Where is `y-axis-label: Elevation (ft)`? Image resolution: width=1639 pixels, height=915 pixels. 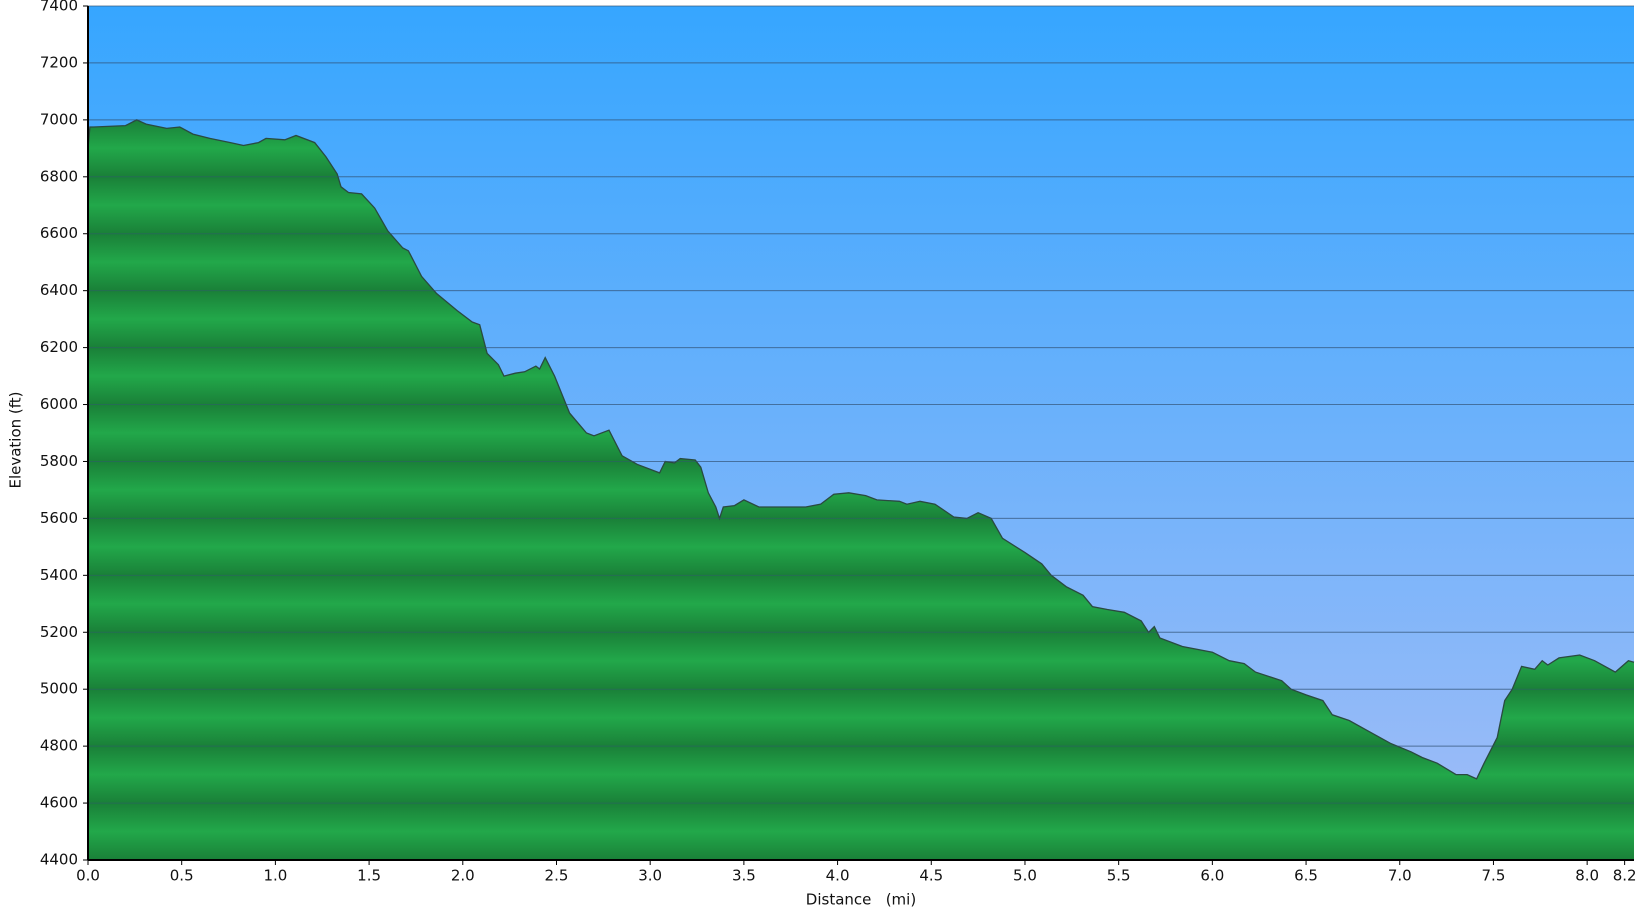
y-axis-label: Elevation (ft) is located at coordinates (16, 439).